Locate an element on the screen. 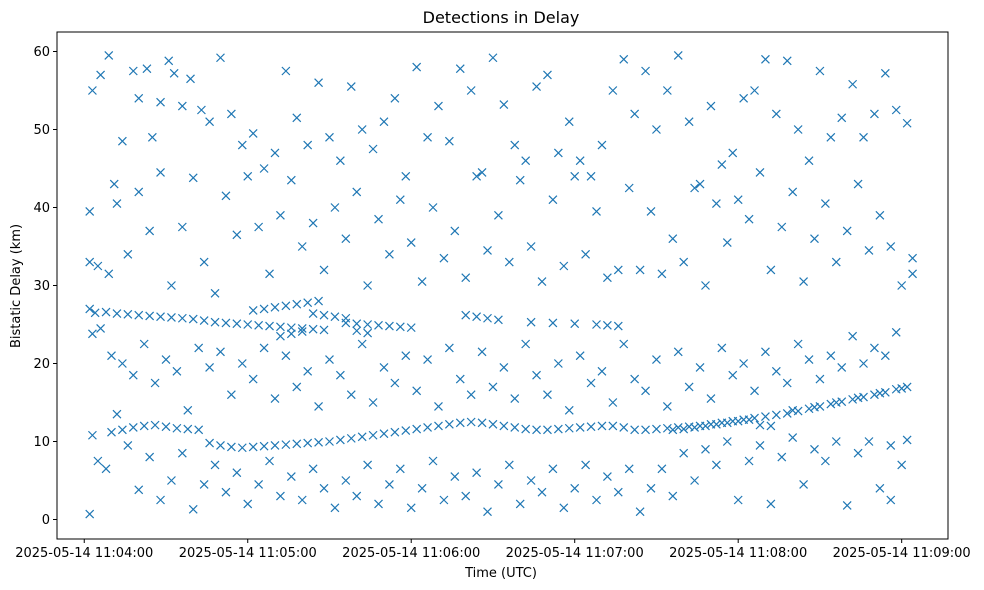  x-tick-label: 2025-05-14 11:09:00 is located at coordinates (902, 553).